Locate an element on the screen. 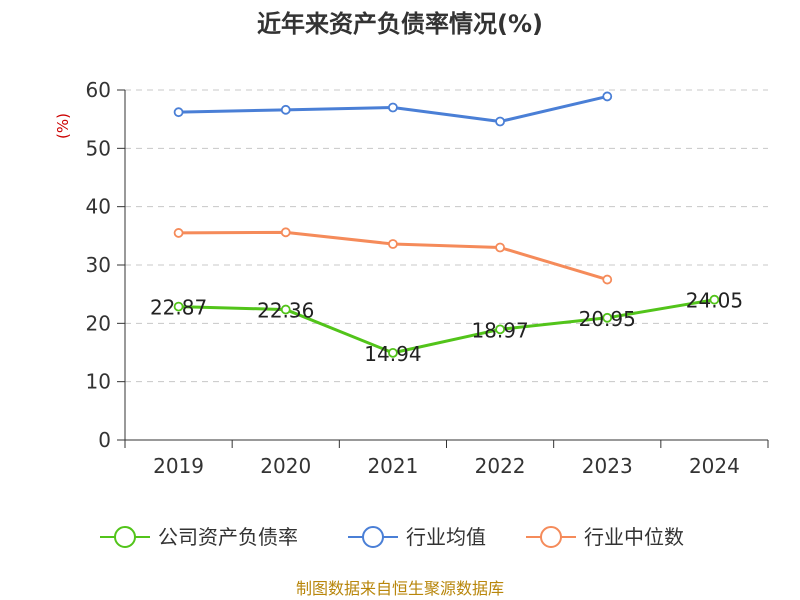 The height and width of the screenshot is (600, 800). data-label: 18.97 is located at coordinates (499, 330).